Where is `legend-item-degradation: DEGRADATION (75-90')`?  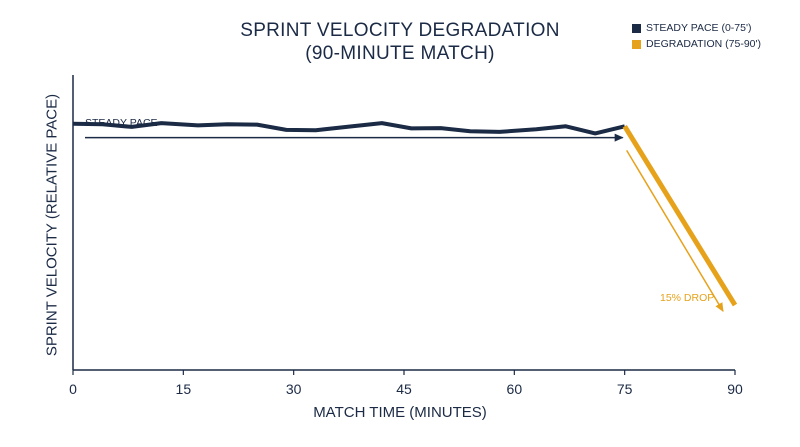 legend-item-degradation: DEGRADATION (75-90') is located at coordinates (696, 44).